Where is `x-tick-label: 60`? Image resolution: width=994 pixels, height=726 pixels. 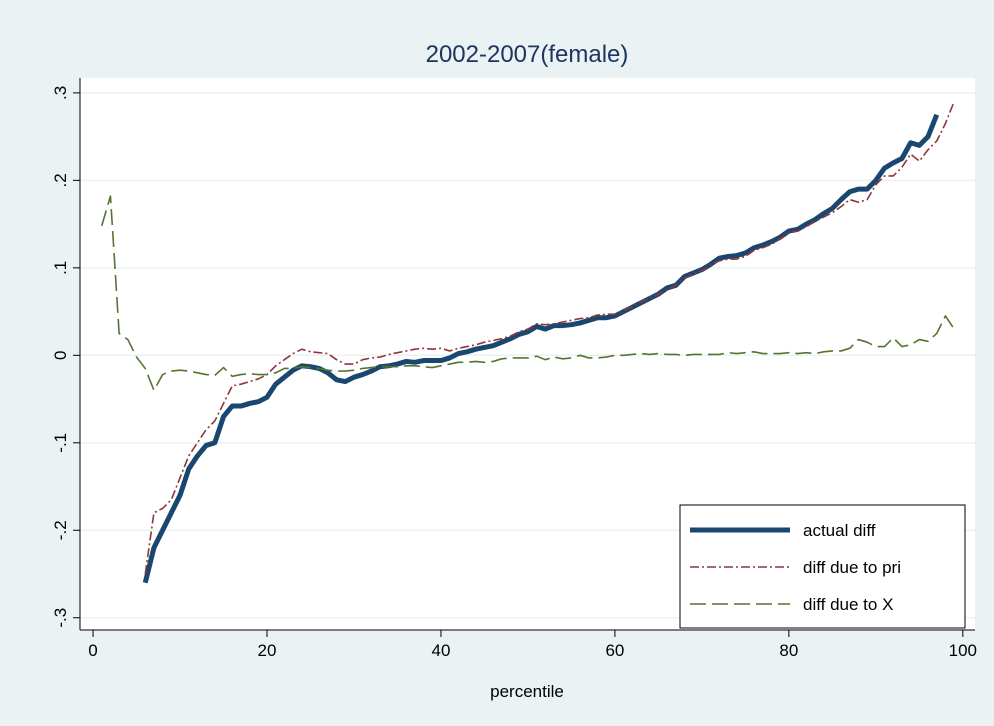
x-tick-label: 60 is located at coordinates (614, 650).